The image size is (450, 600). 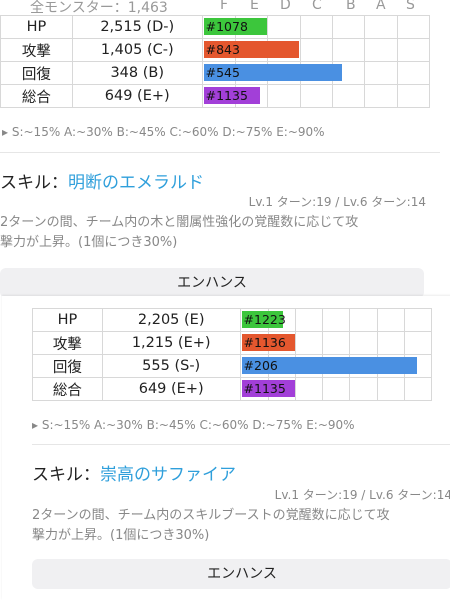 I want to click on stat-bar: #545, so click(x=272, y=72).